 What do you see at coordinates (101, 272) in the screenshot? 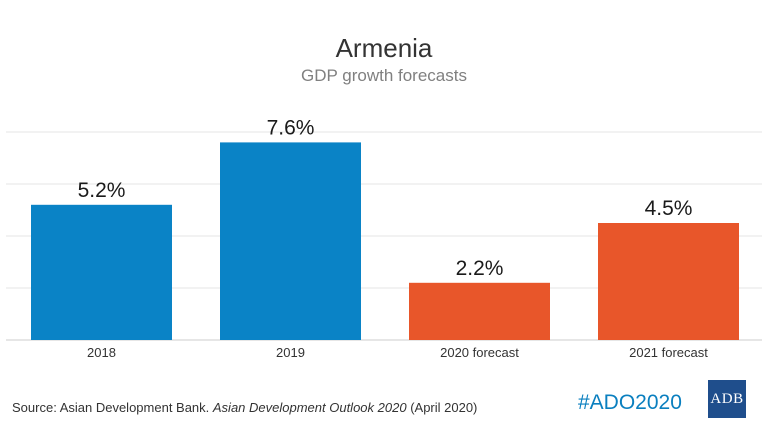
I see `bar-2018` at bounding box center [101, 272].